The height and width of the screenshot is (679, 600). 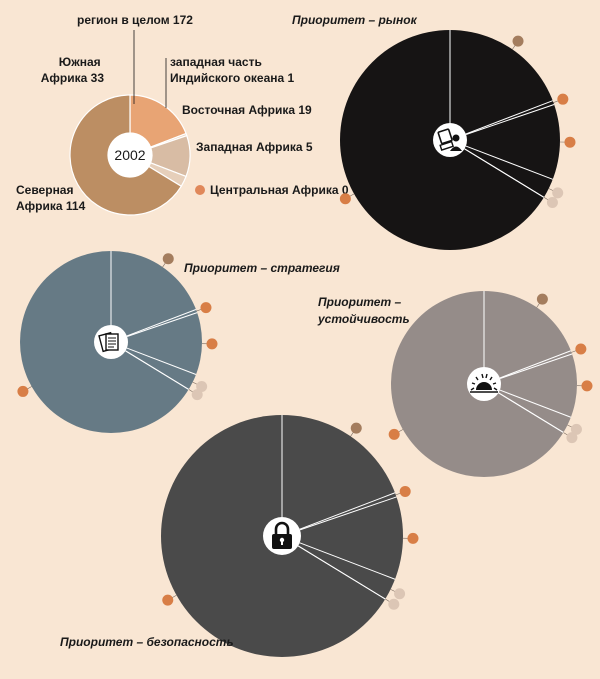 What do you see at coordinates (232, 78) in the screenshot?
I see `label-west-indian-ocean-line2: Индийского океана 1` at bounding box center [232, 78].